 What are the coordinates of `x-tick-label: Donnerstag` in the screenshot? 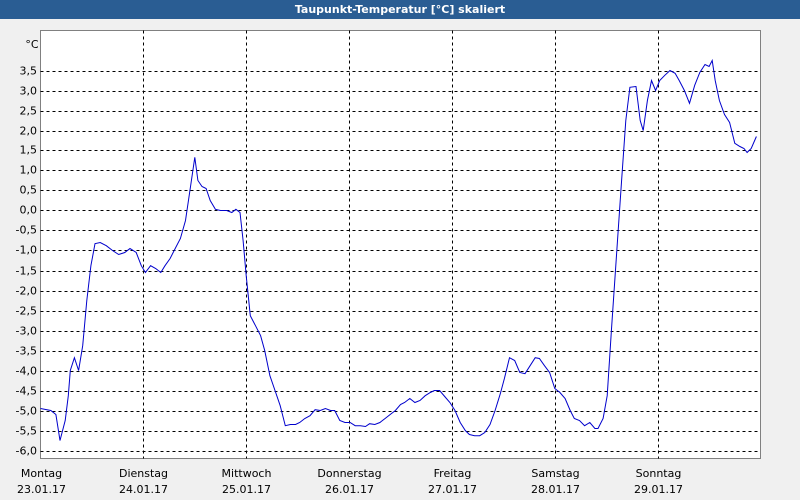 It's located at (349, 473).